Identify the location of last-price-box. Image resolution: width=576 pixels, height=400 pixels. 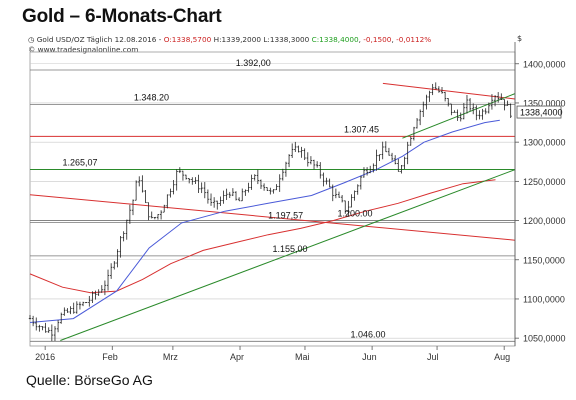
(539, 112).